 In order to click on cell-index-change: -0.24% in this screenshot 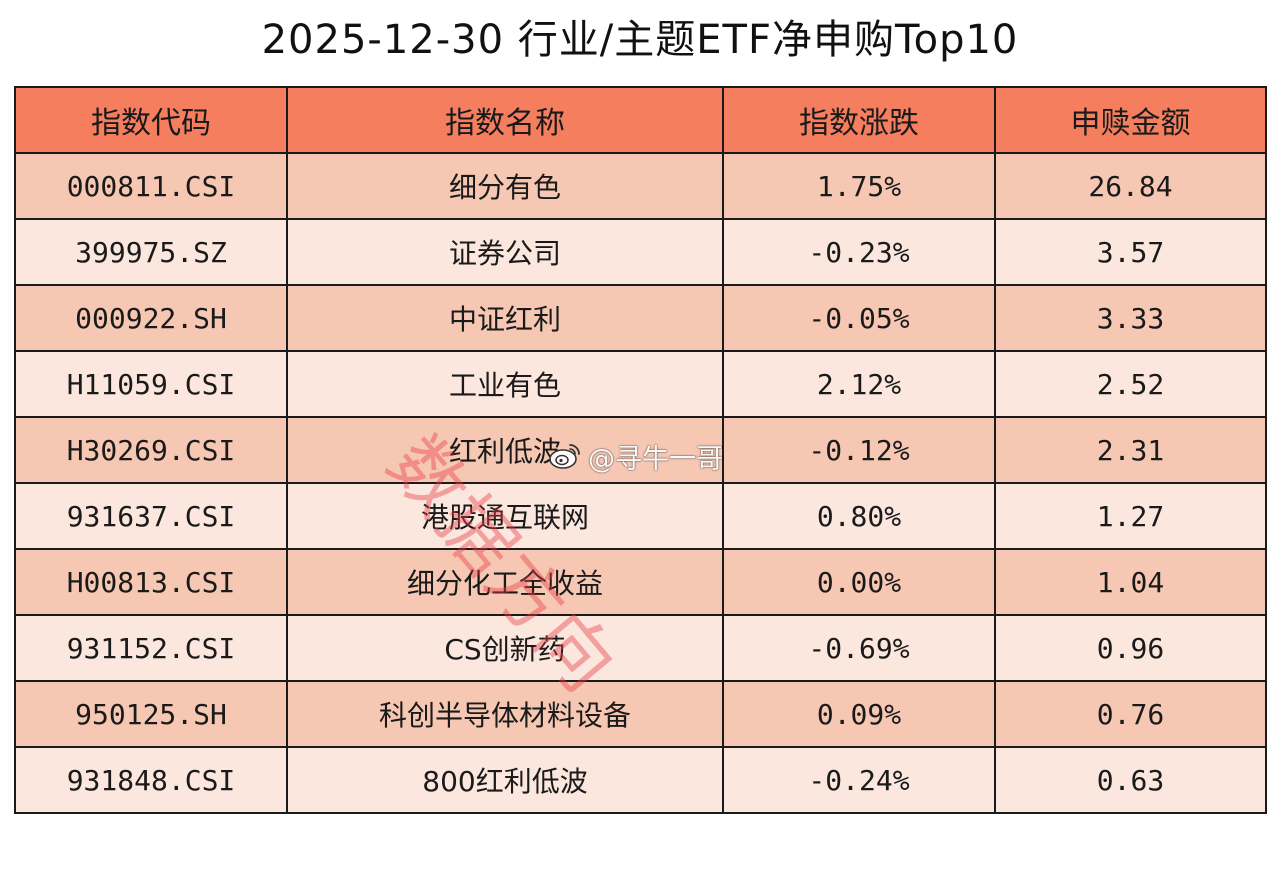, I will do `click(859, 780)`.